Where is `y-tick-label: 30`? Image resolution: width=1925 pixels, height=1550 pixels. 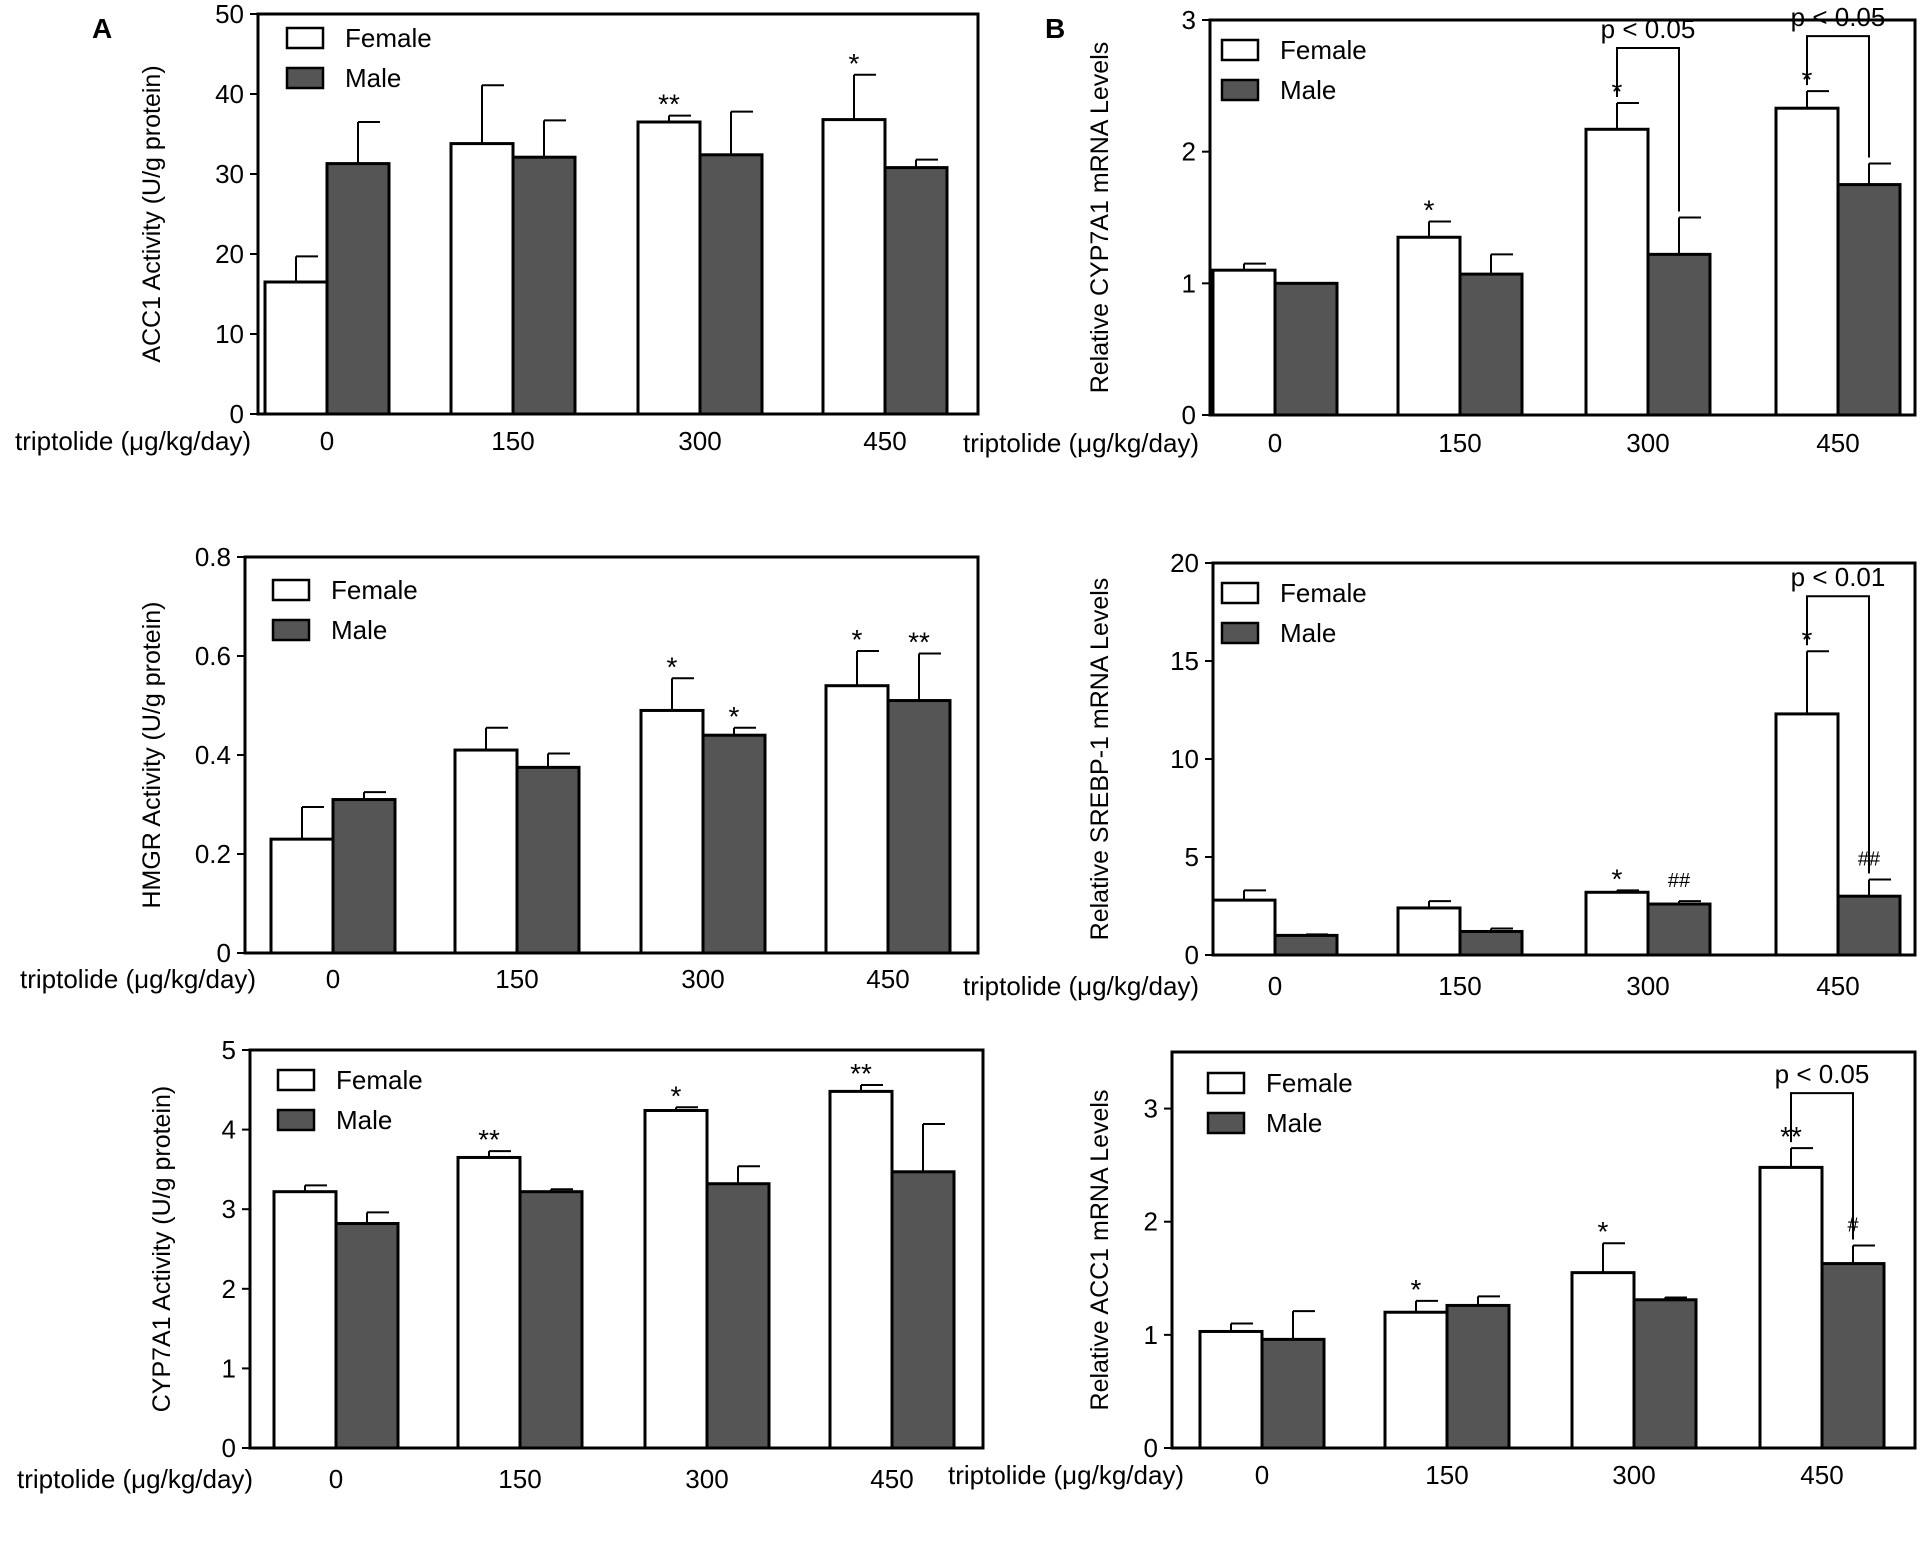 y-tick-label: 30 is located at coordinates (229, 174).